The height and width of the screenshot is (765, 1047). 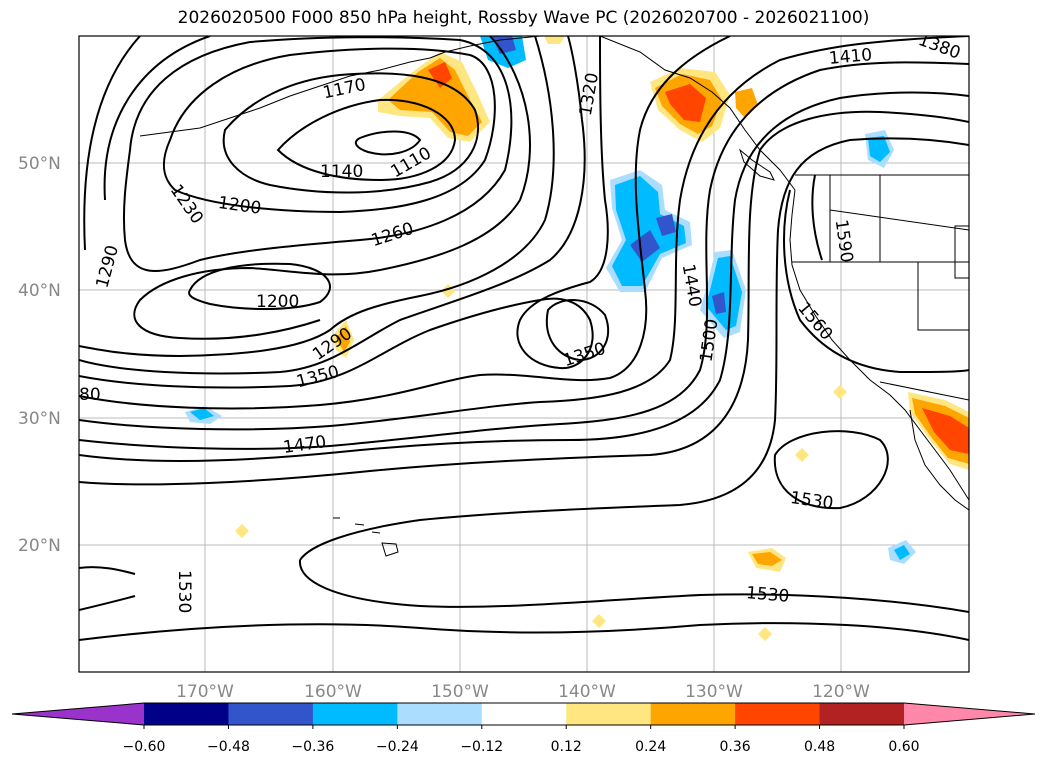 I want to click on negative-anomaly-west-core, so click(x=202, y=414).